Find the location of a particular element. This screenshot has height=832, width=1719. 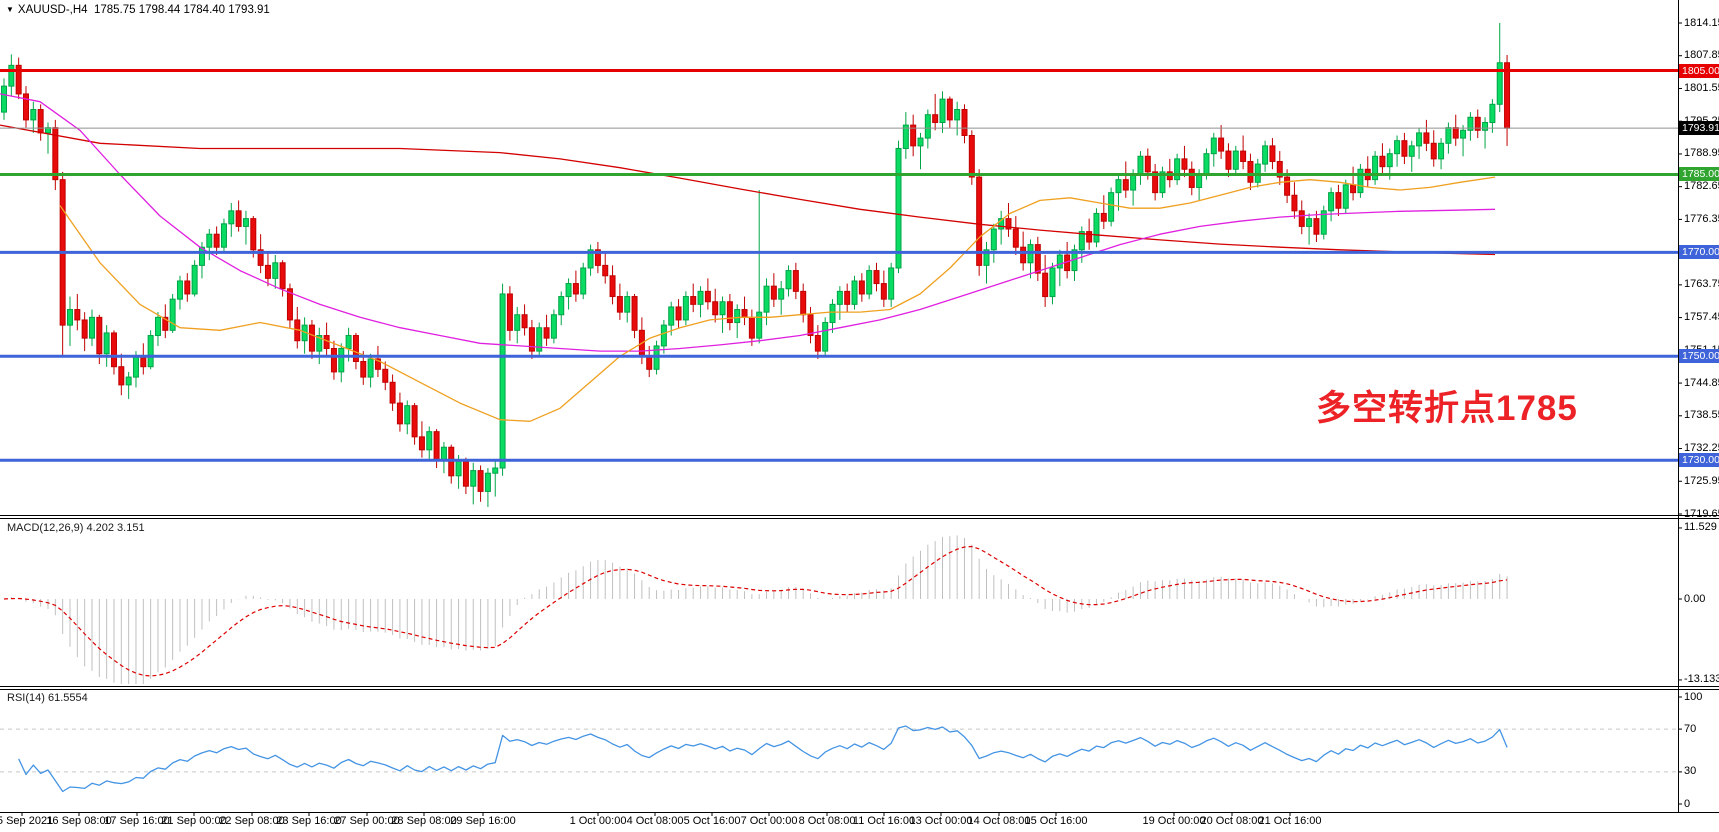

ma-slow-red is located at coordinates (748, 190).